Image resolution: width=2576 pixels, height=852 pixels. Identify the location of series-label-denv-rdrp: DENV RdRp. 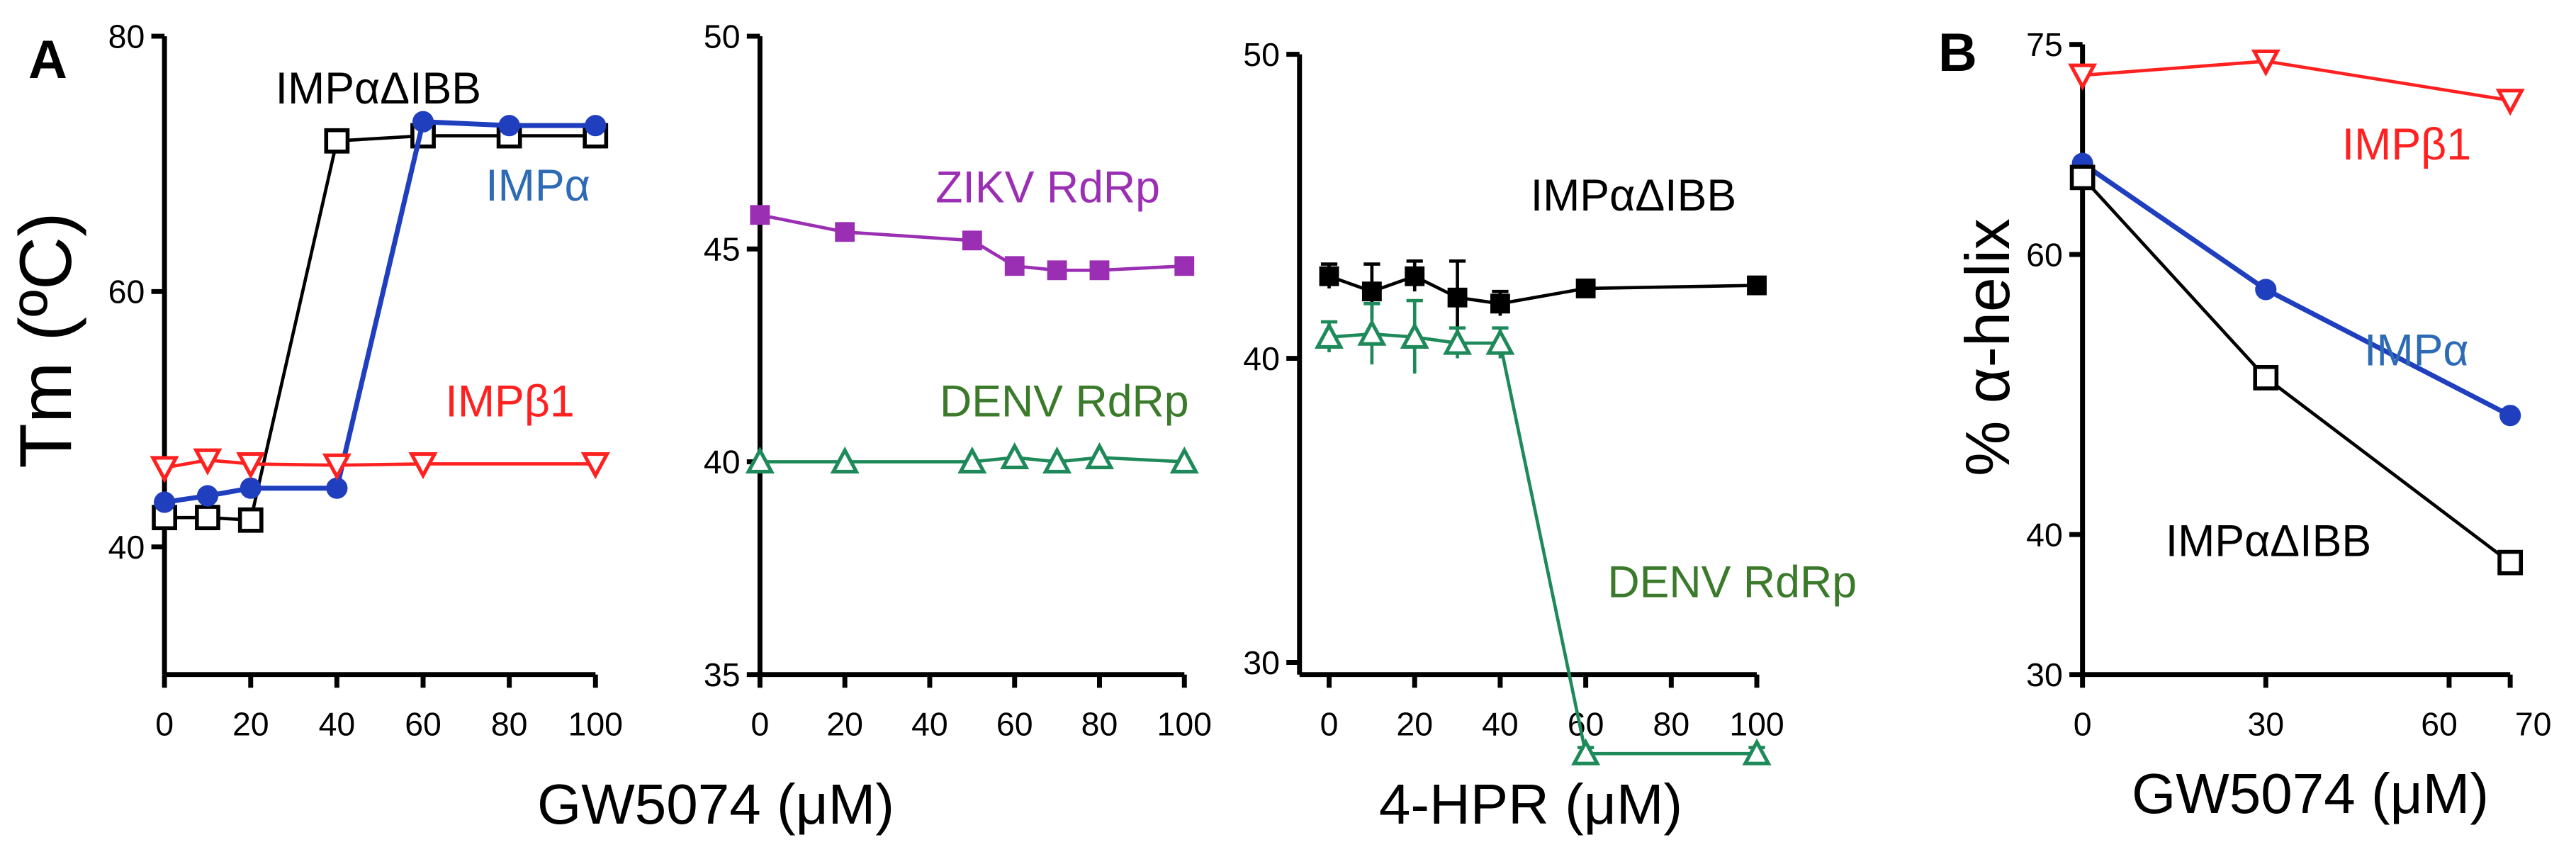
(1064, 401).